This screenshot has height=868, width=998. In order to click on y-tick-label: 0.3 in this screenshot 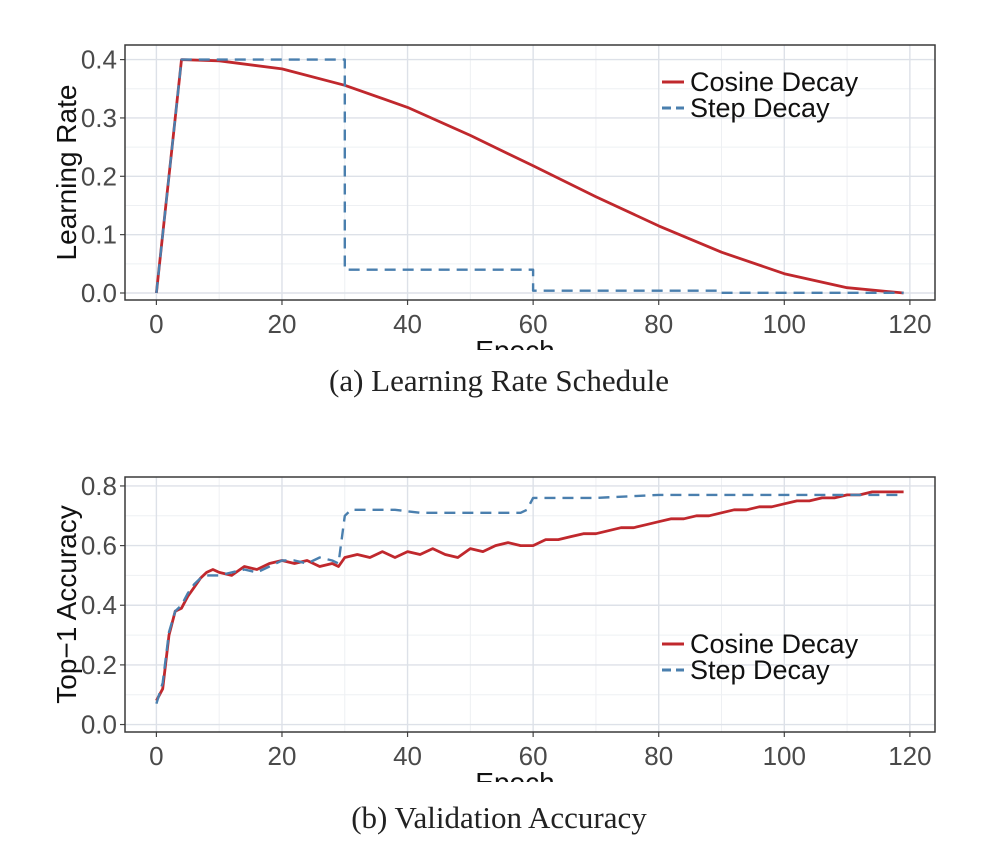, I will do `click(99, 118)`.